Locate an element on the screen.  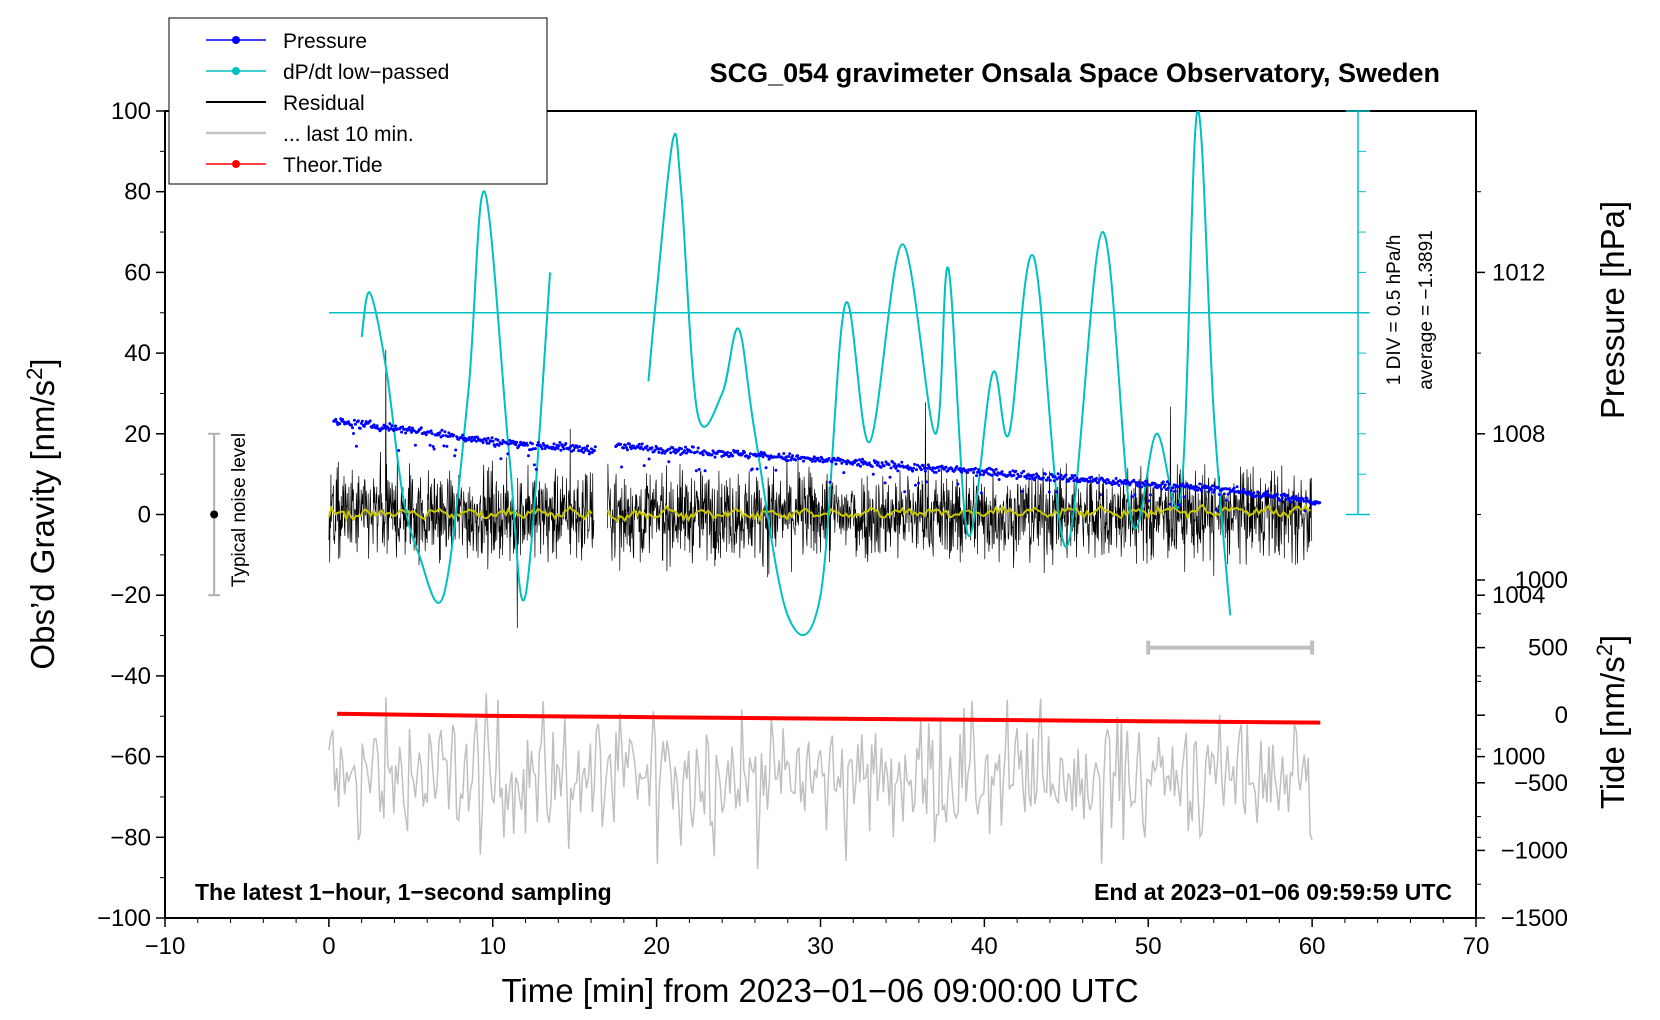
x-tick-label: 40 is located at coordinates (984, 946).